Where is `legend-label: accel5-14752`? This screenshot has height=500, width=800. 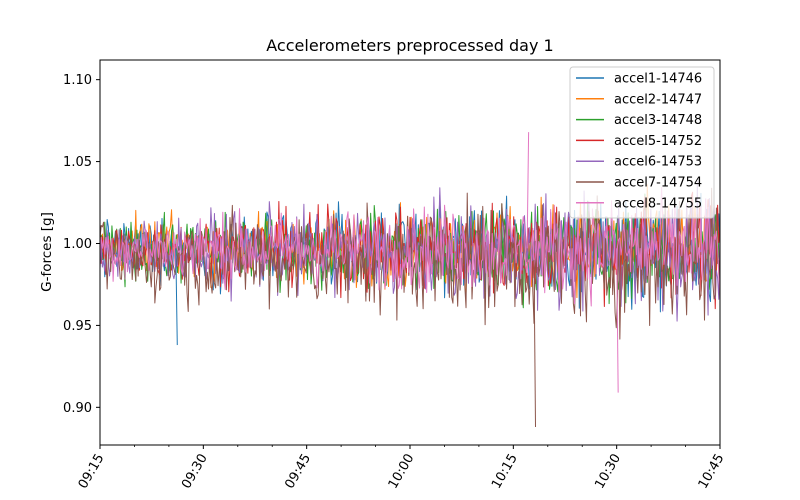 legend-label: accel5-14752 is located at coordinates (658, 141).